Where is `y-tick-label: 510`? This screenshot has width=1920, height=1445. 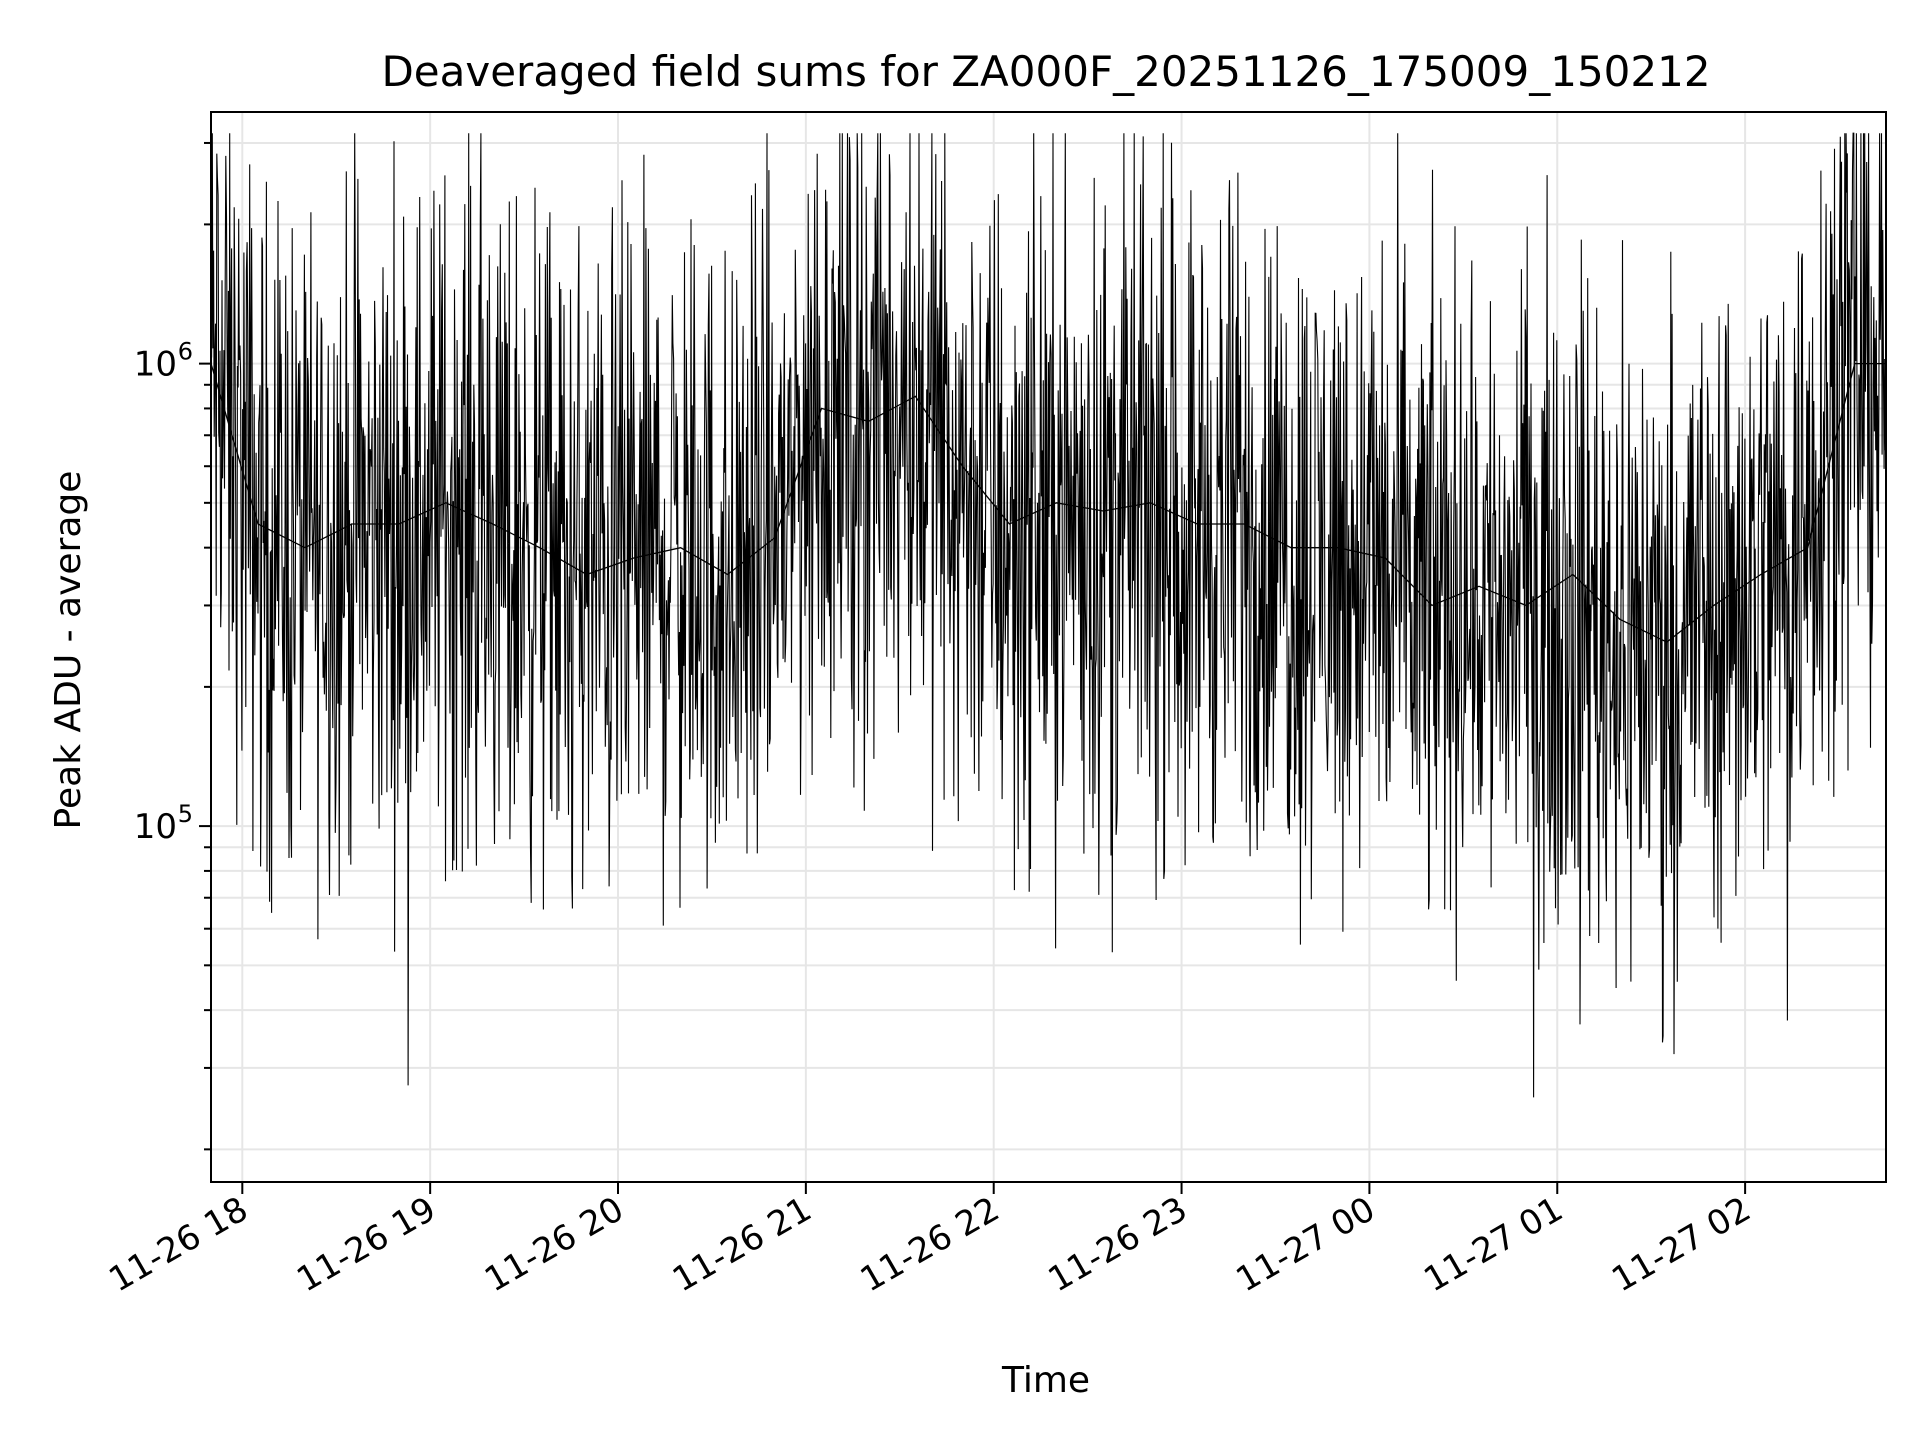
y-tick-label: 510 is located at coordinates (163, 823).